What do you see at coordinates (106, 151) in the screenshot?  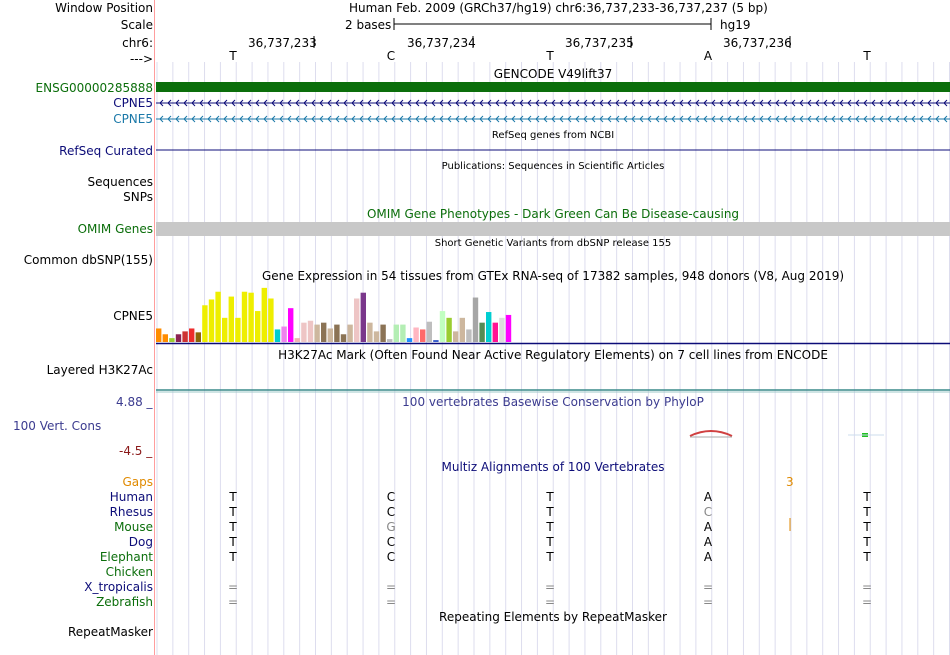 I see `refseq-label: RefSeq Curated` at bounding box center [106, 151].